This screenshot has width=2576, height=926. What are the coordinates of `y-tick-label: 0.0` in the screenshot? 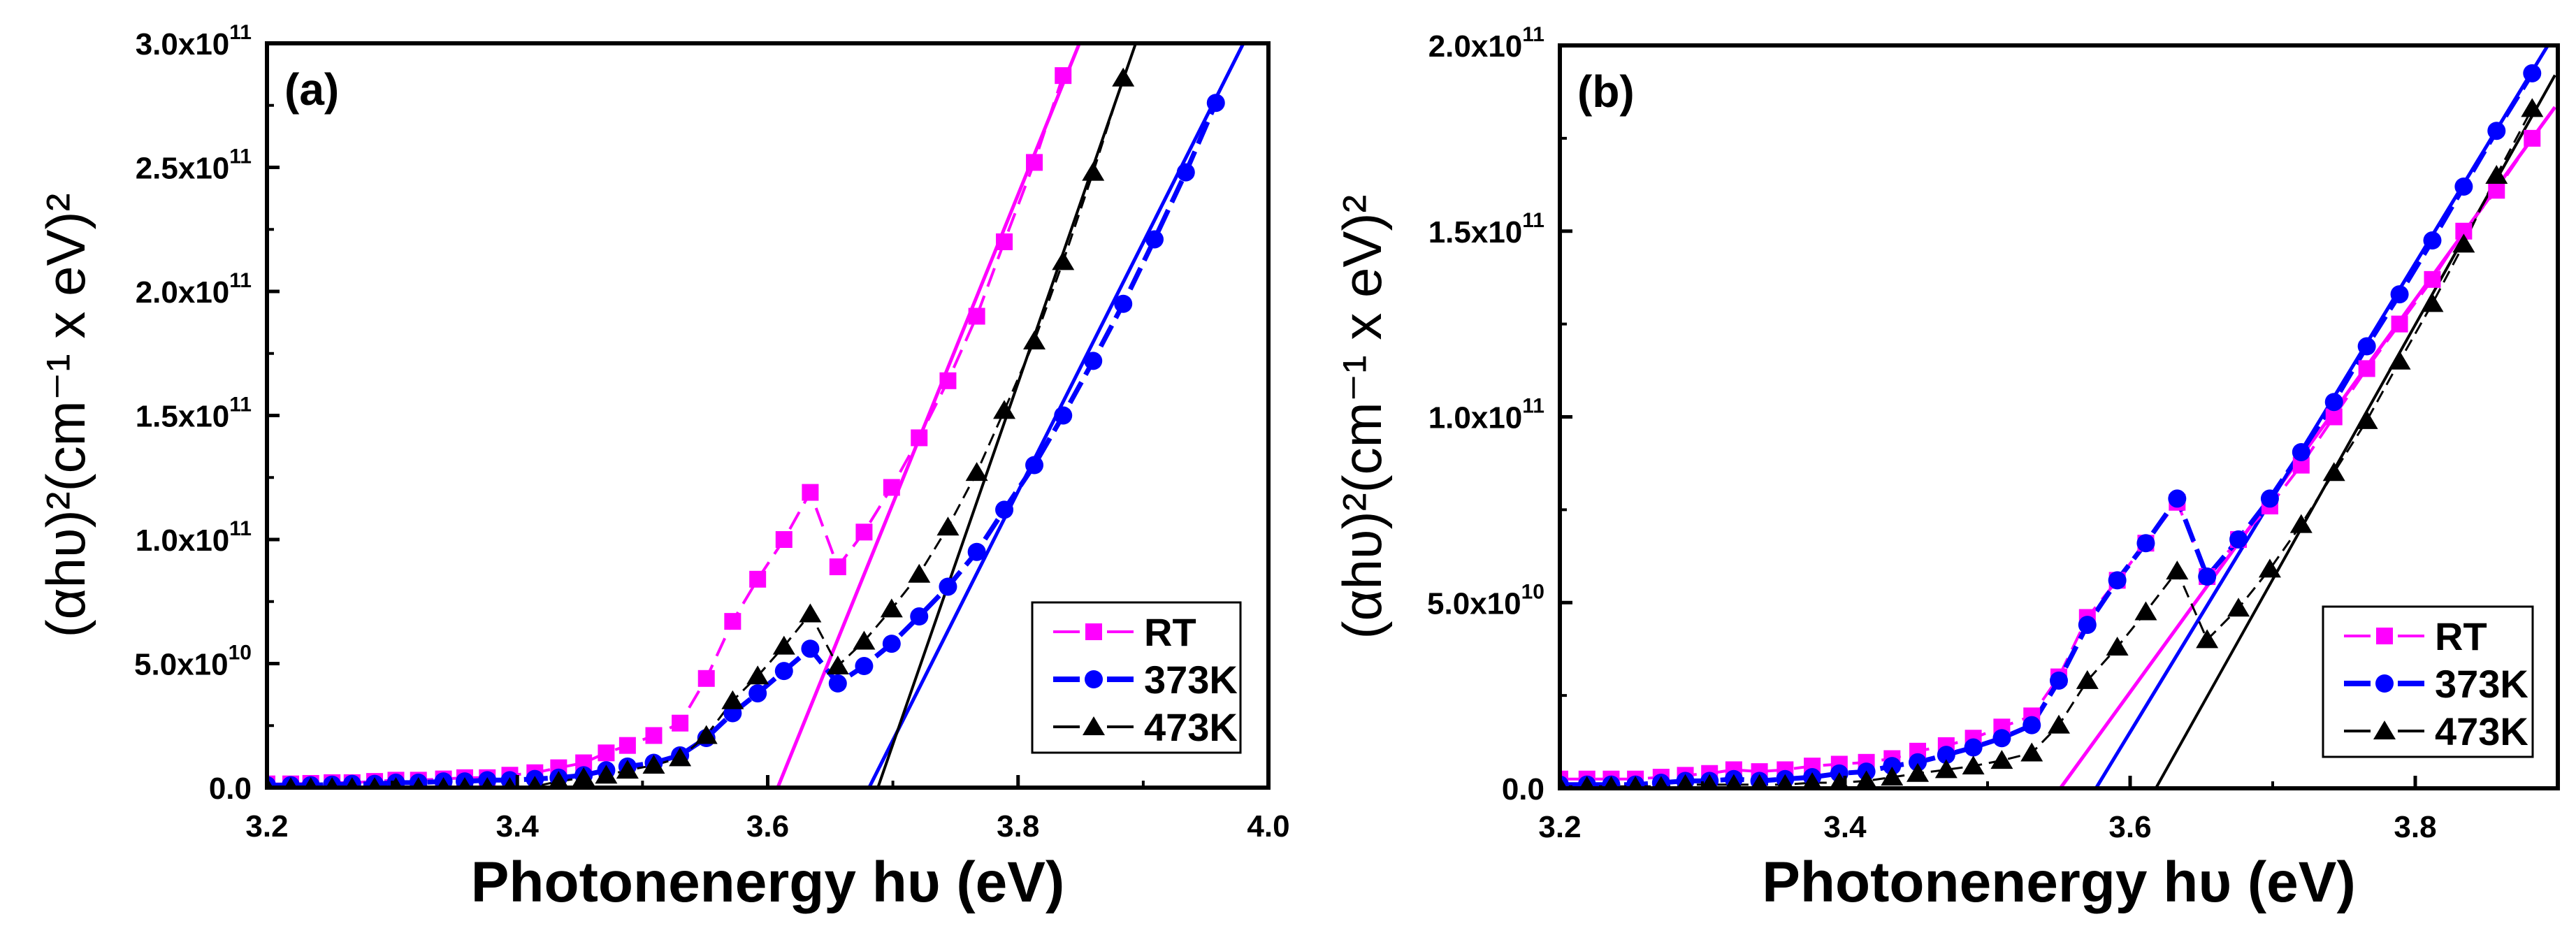 It's located at (231, 789).